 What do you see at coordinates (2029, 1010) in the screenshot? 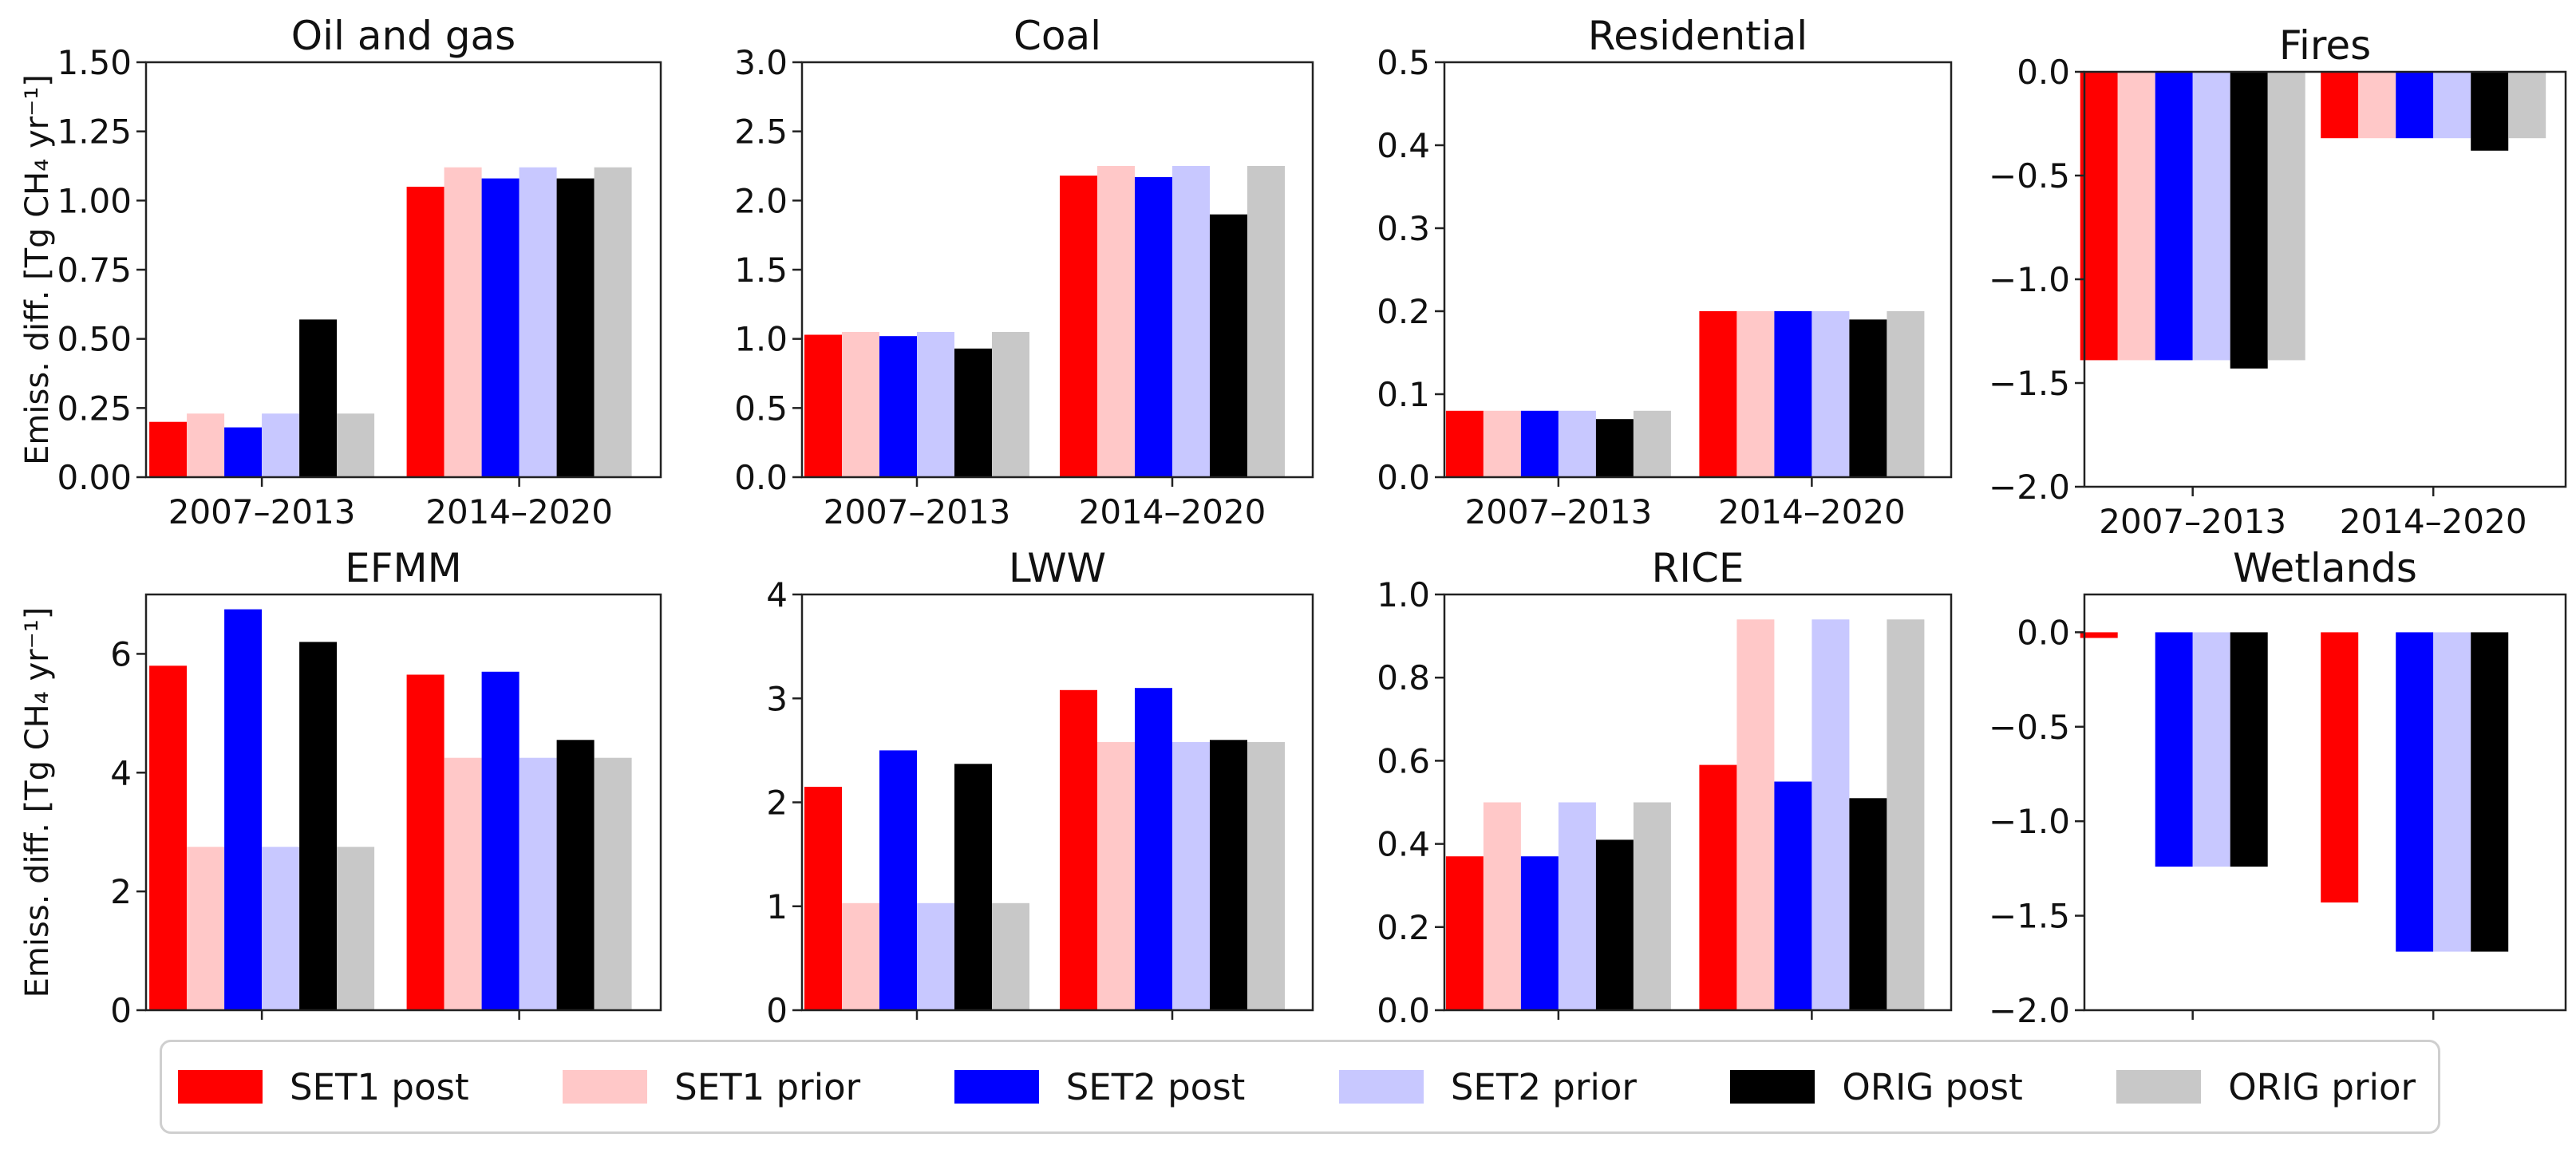
I see `y-tick-label: −2.0` at bounding box center [2029, 1010].